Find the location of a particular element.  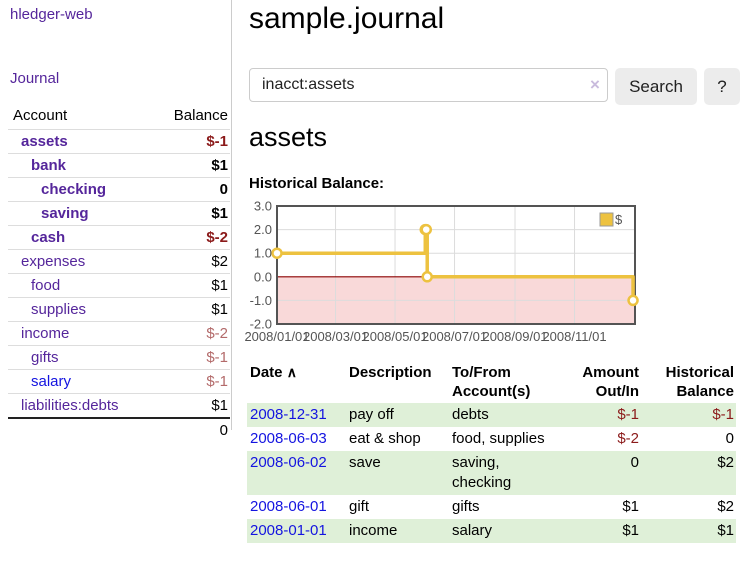

search-input is located at coordinates (428, 85).